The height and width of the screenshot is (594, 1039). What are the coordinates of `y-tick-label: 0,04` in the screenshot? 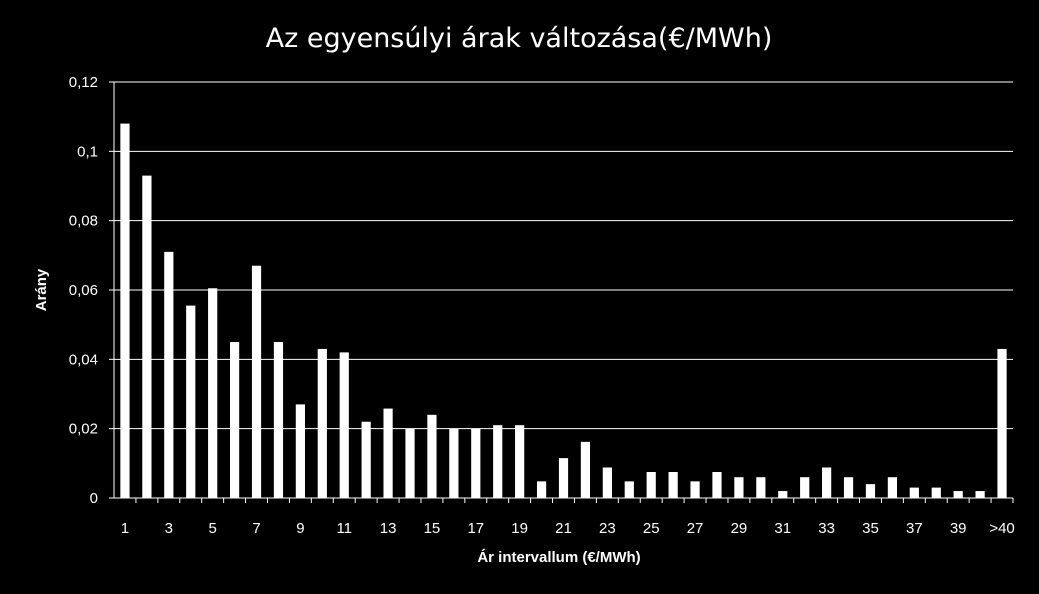 It's located at (83, 359).